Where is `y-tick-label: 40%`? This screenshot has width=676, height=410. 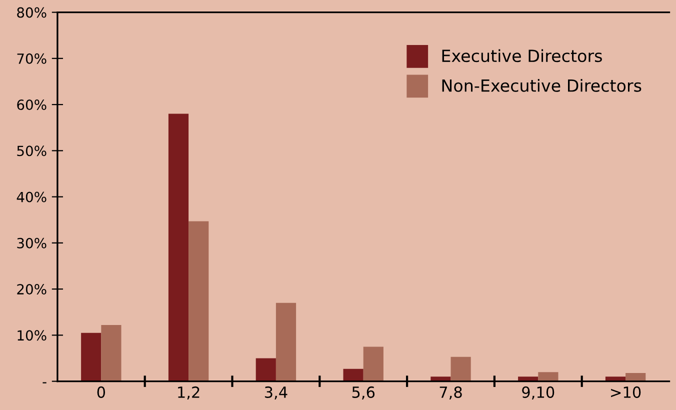
y-tick-label: 40% is located at coordinates (31, 197).